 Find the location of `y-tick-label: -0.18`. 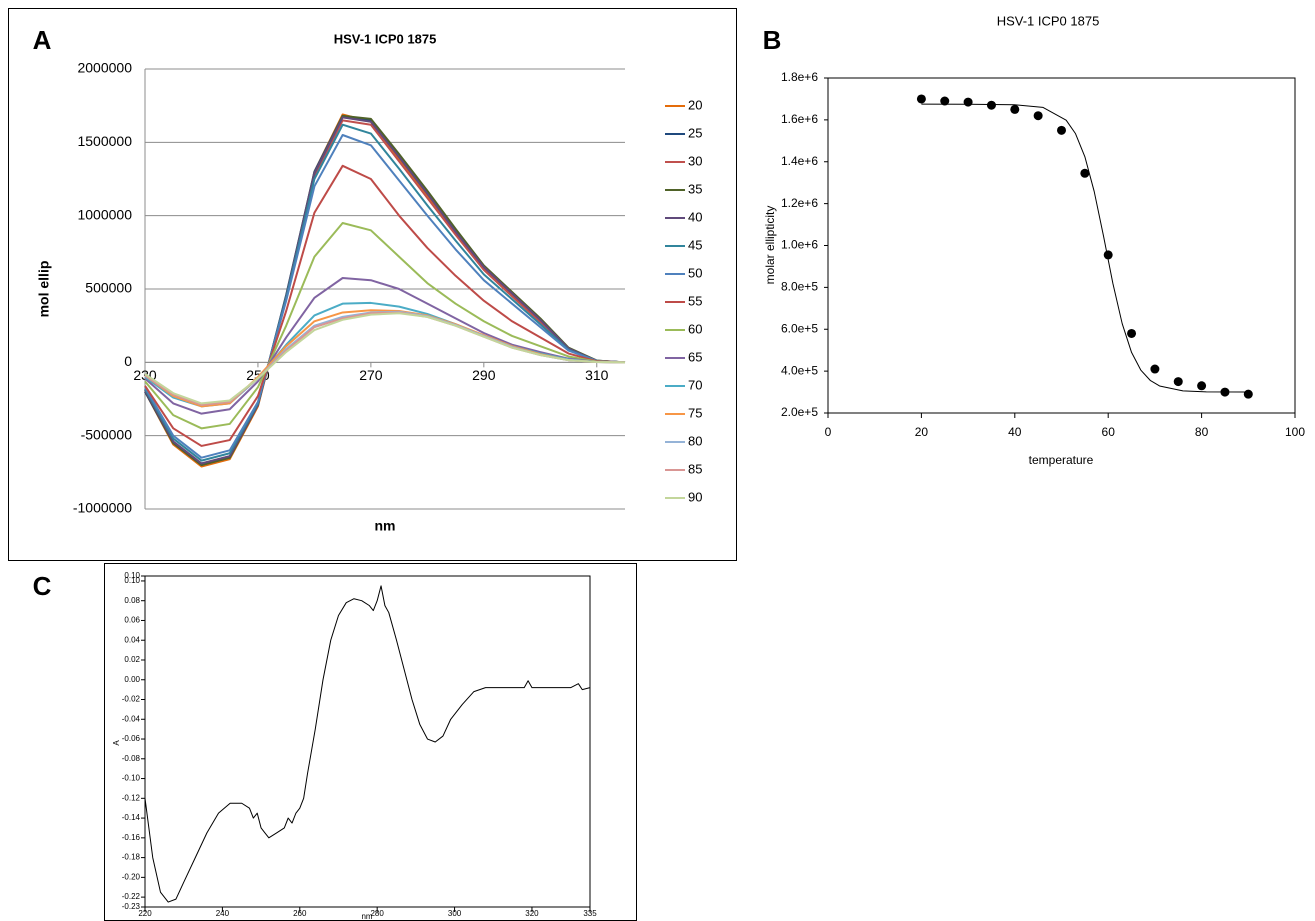

y-tick-label: -0.18 is located at coordinates (131, 857).